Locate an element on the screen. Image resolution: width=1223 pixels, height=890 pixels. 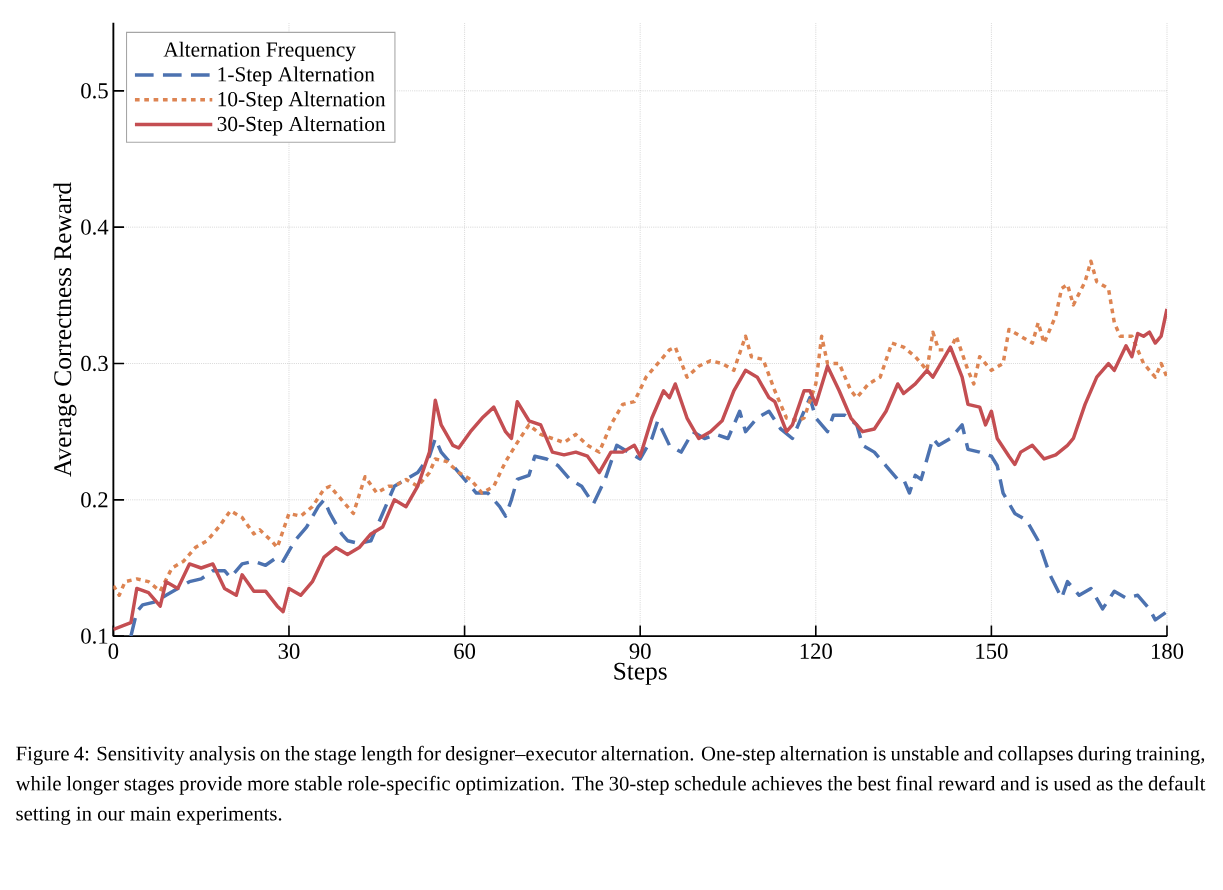
legend-label: 10-Step Alternation is located at coordinates (302, 101).